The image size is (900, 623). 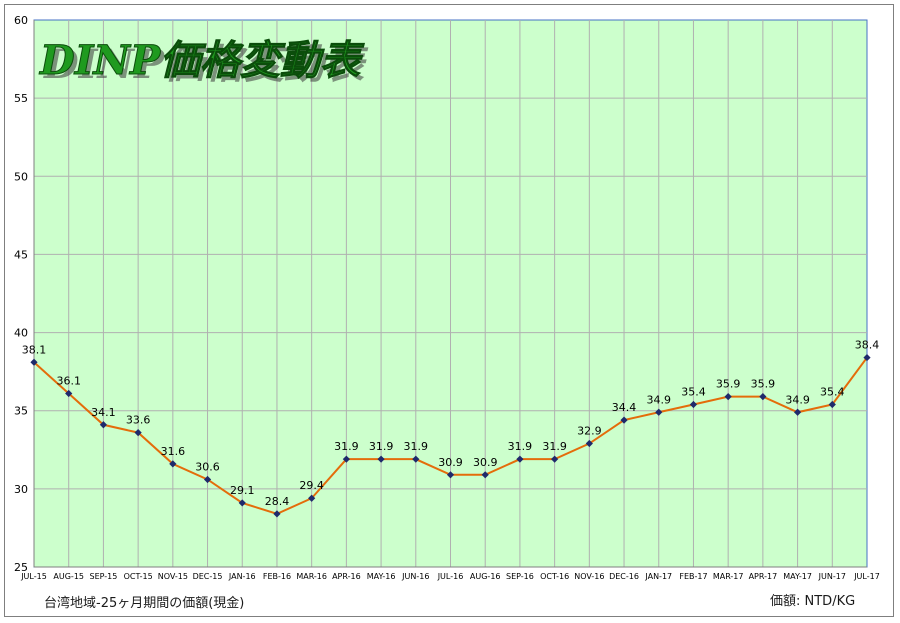 What do you see at coordinates (68, 576) in the screenshot?
I see `x-tick-label: AUG-15` at bounding box center [68, 576].